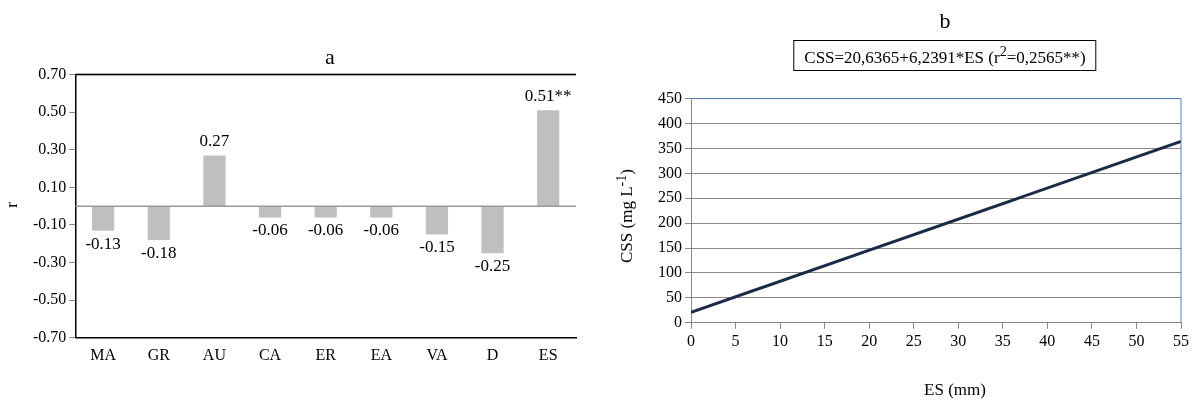 This screenshot has height=419, width=1200. What do you see at coordinates (670, 147) in the screenshot?
I see `y-tick-label: 350` at bounding box center [670, 147].